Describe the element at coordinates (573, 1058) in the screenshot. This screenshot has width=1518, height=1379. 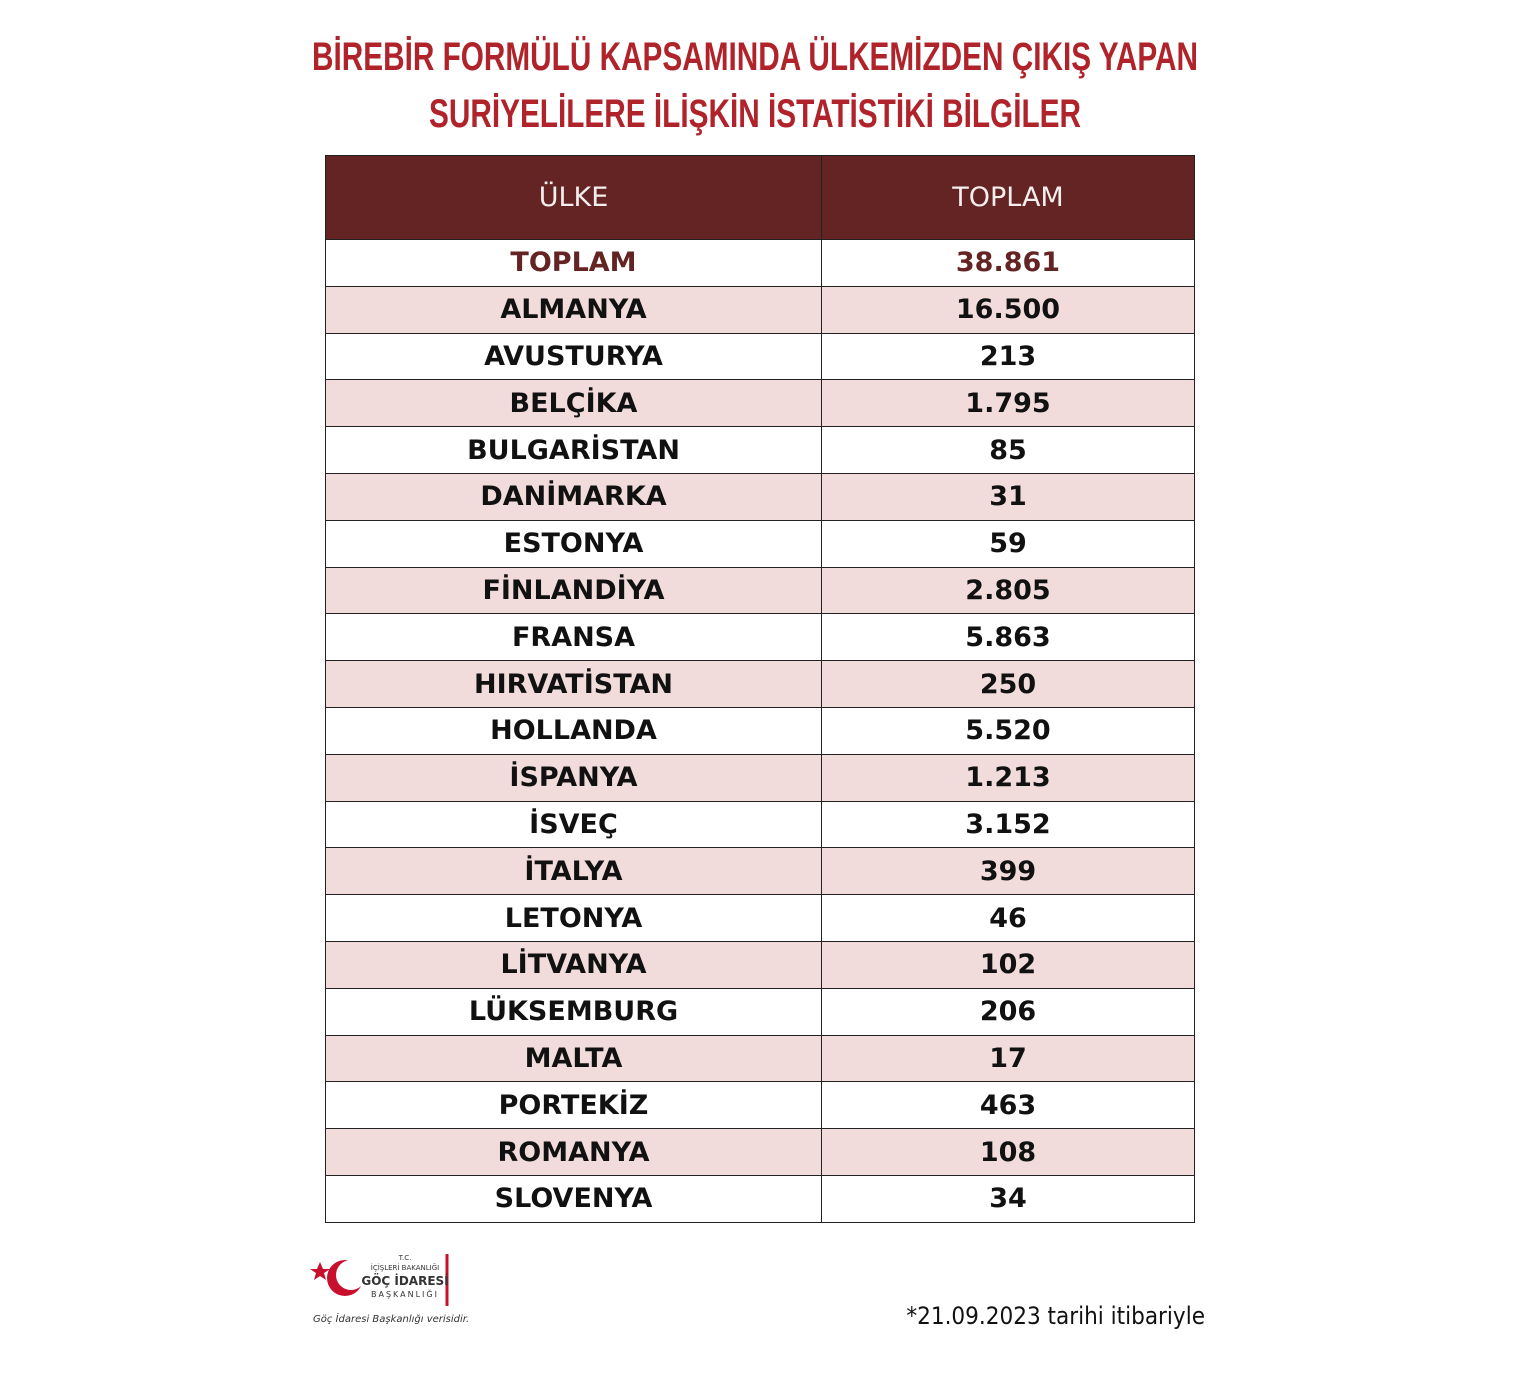
I see `country-cell: MALTA` at that location.